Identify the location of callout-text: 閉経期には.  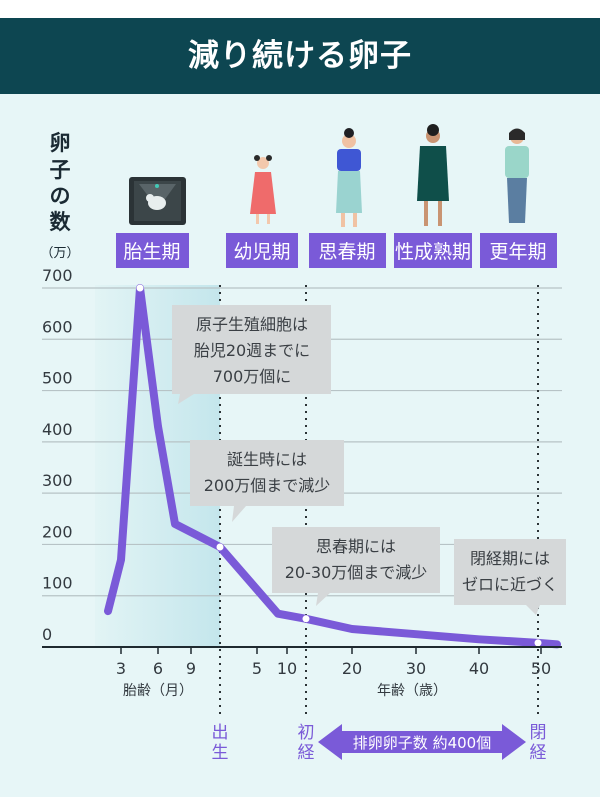
(510, 558).